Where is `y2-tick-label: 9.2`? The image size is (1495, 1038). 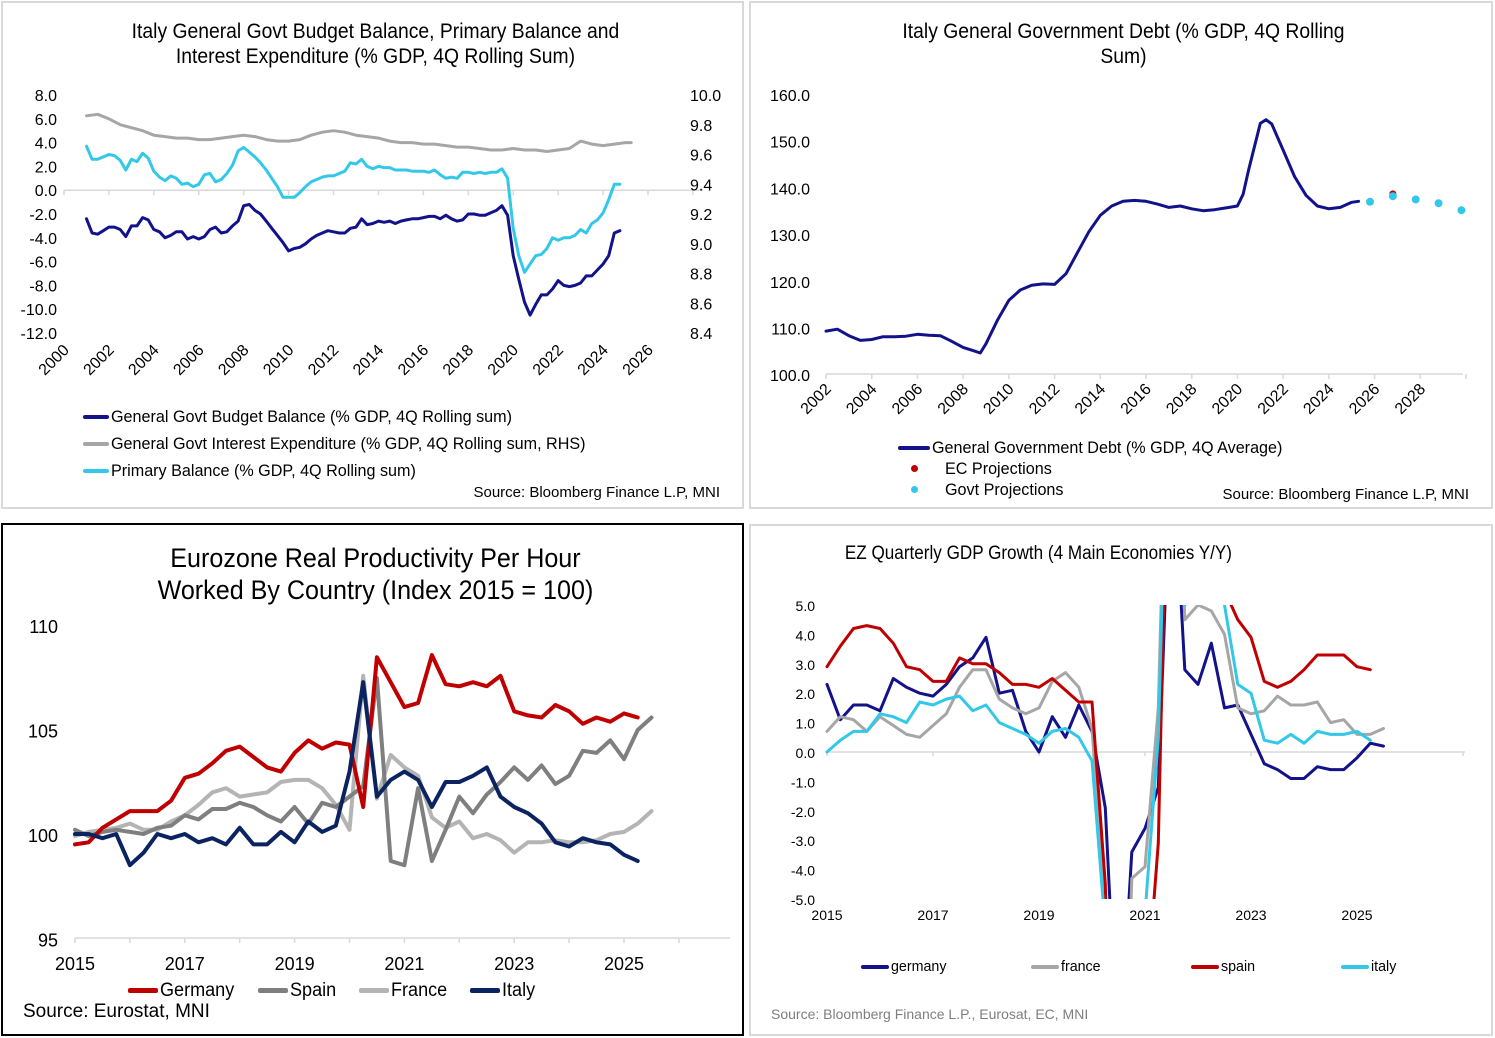 y2-tick-label: 9.2 is located at coordinates (701, 215).